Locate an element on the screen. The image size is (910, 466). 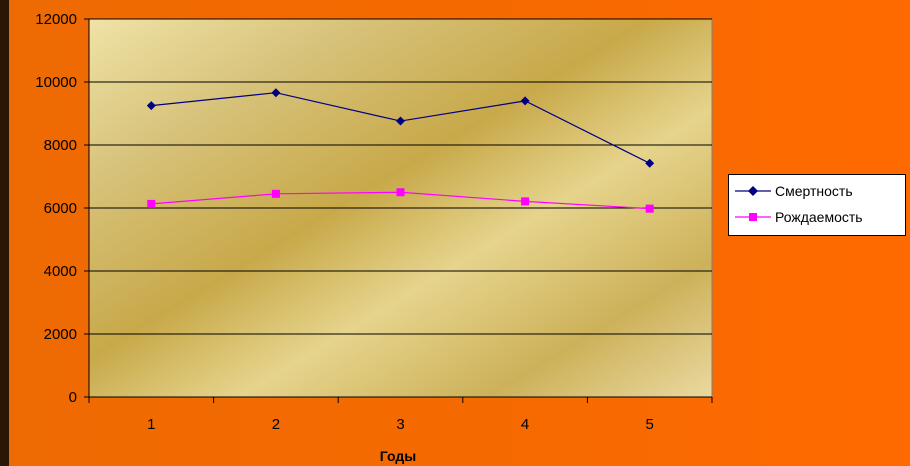
legend-label-birthrate: Рождаемость is located at coordinates (819, 217).